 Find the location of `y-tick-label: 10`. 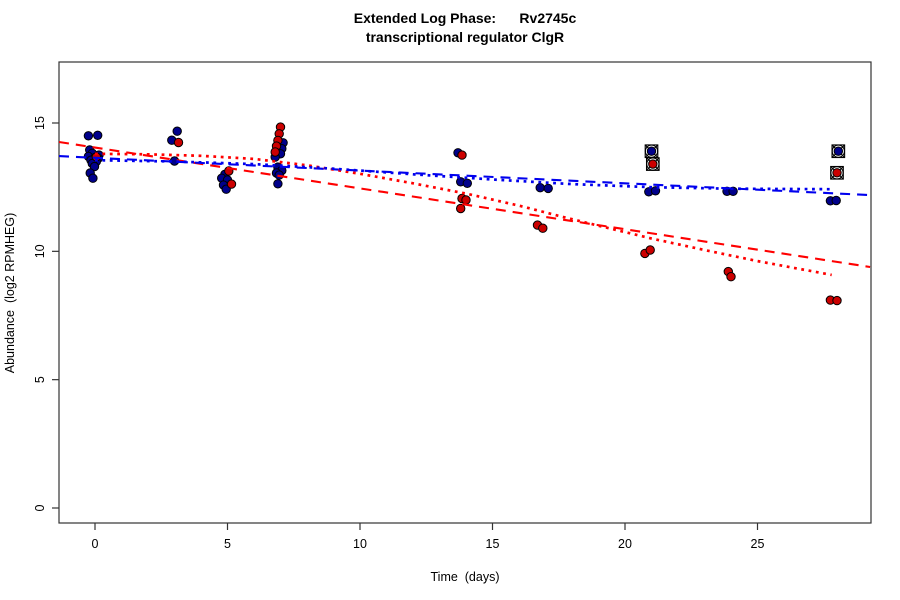

y-tick-label: 10 is located at coordinates (40, 251).